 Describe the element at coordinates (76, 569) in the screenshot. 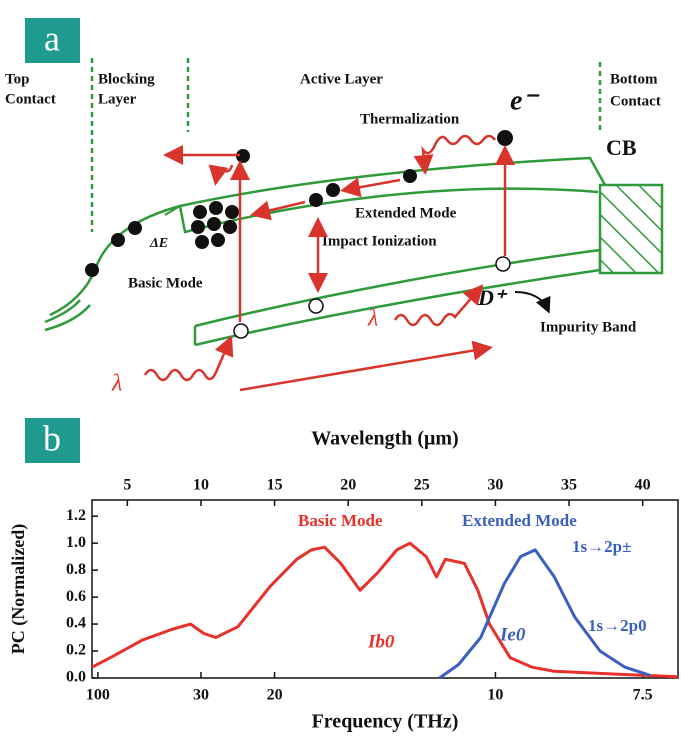

I see `y-tick-label: 0.8` at that location.